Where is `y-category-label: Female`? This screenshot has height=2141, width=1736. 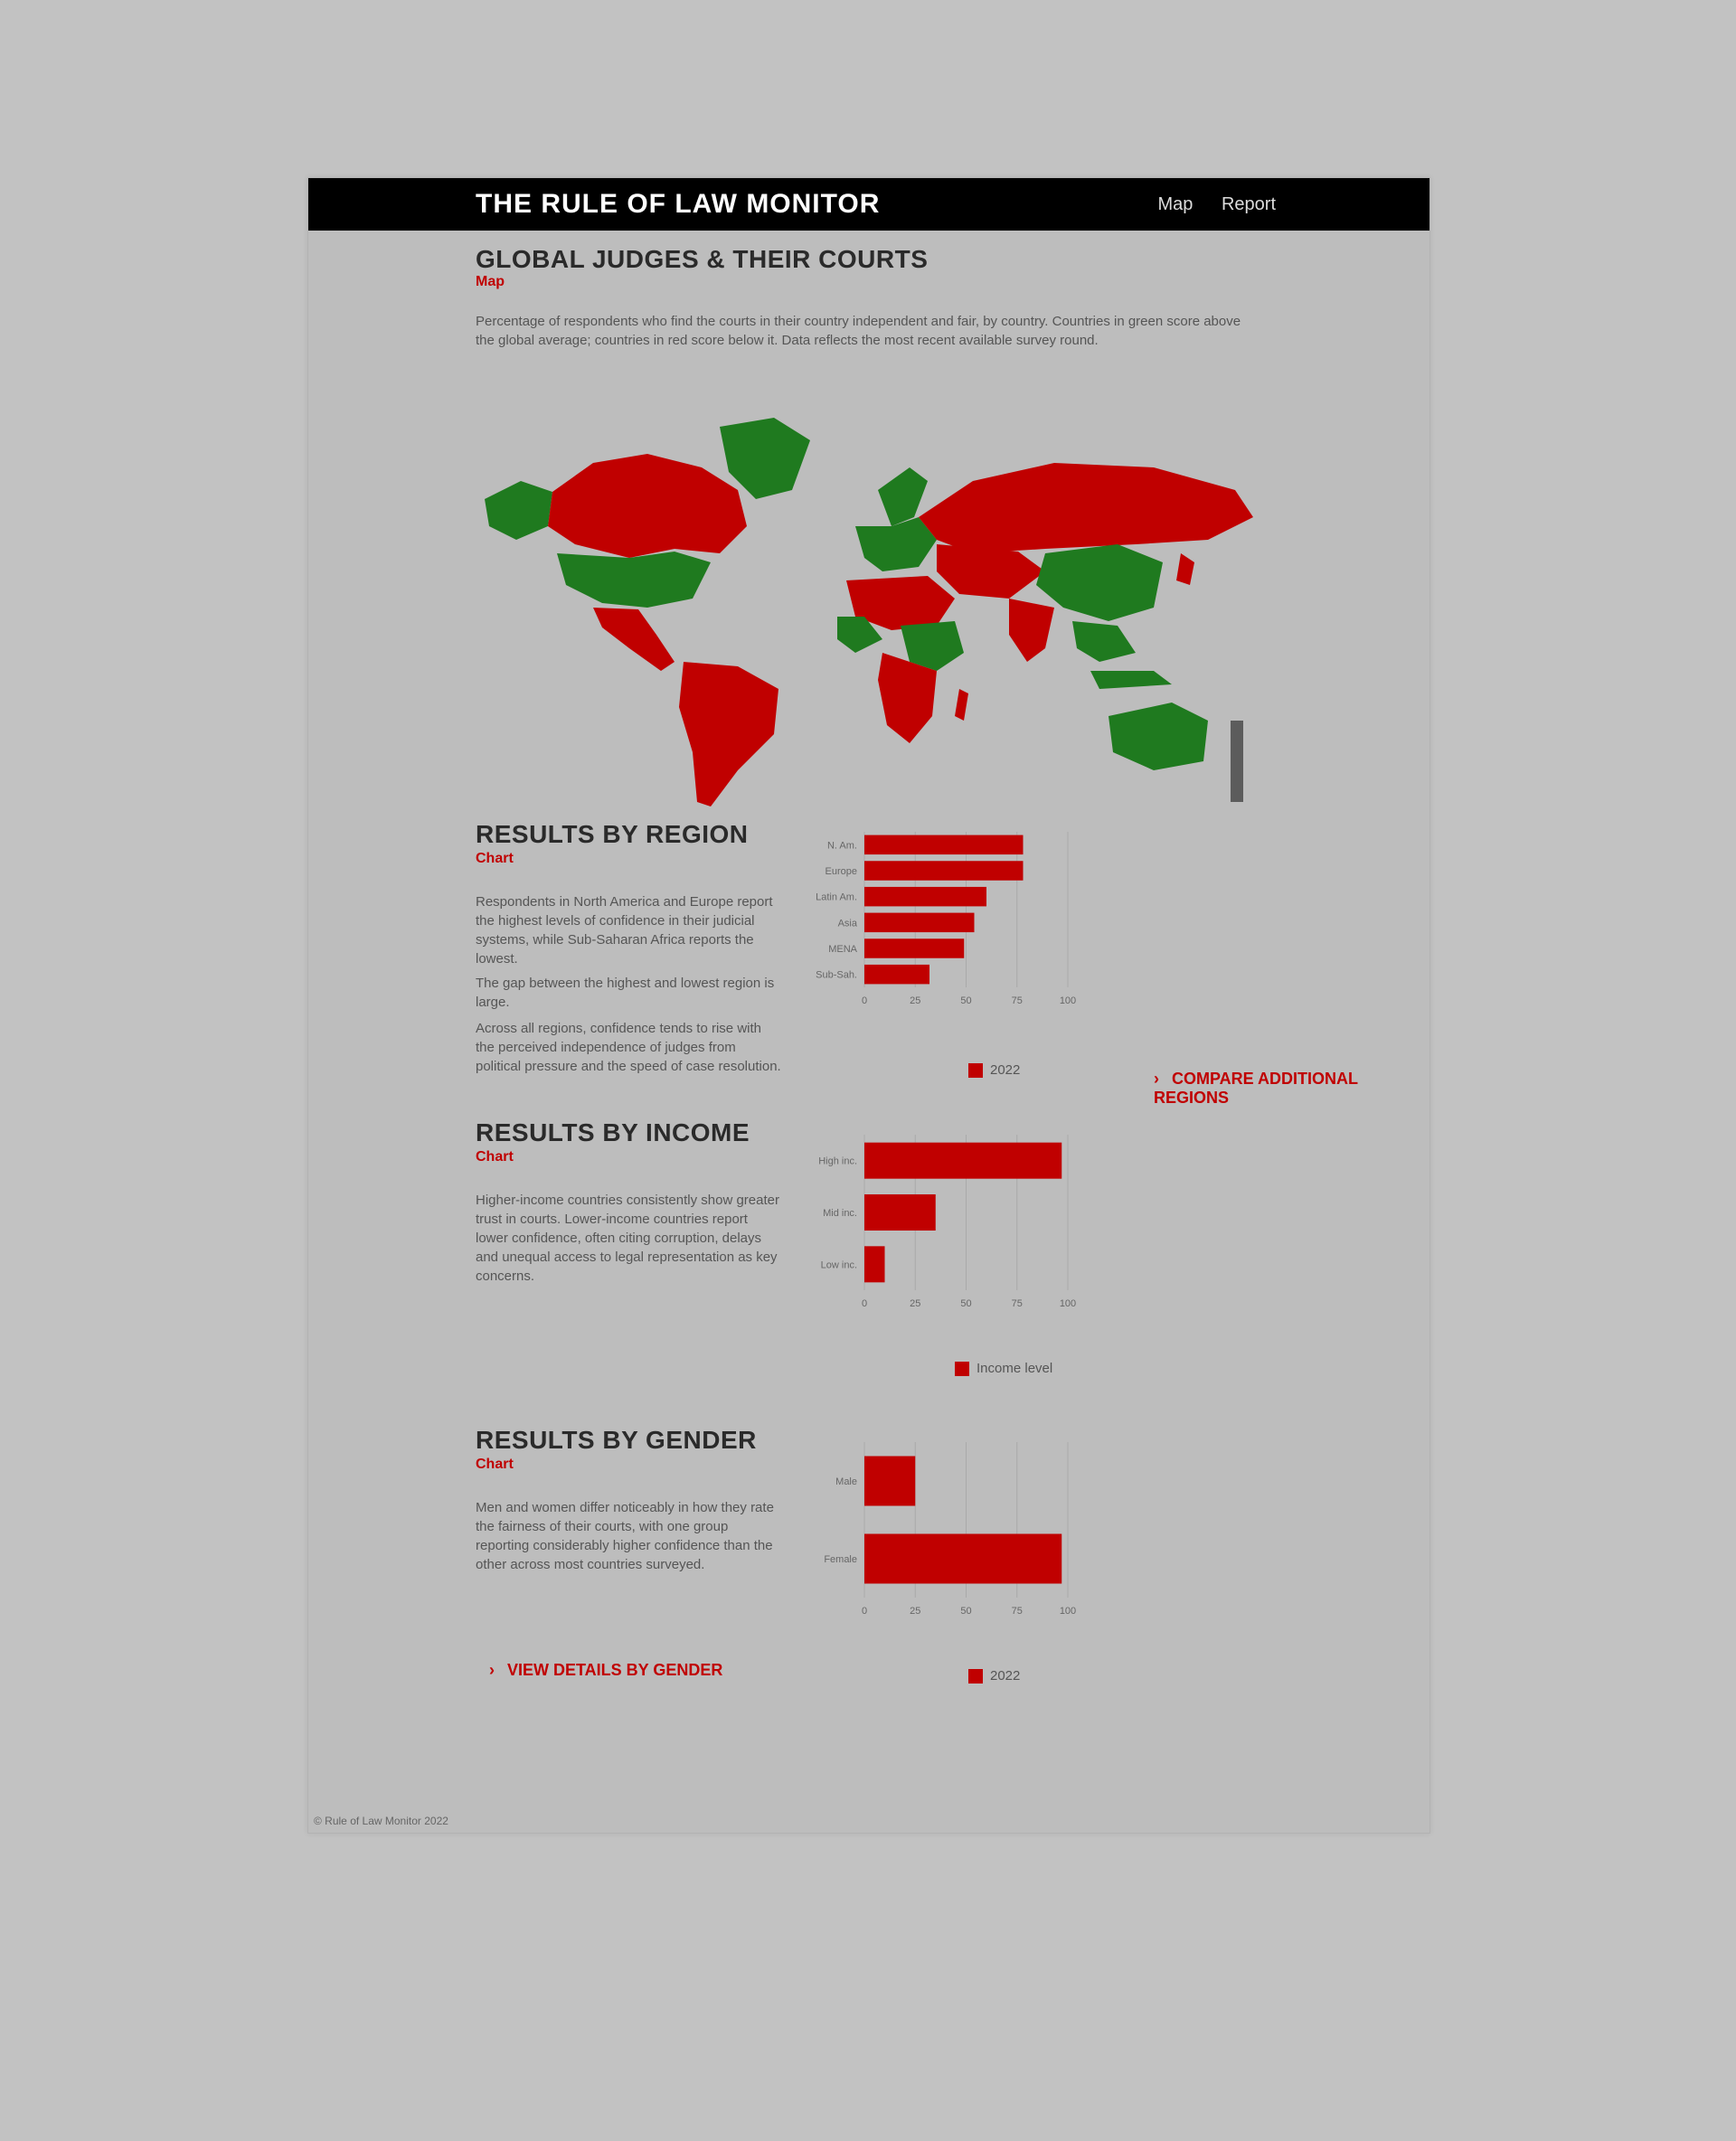 y-category-label: Female is located at coordinates (841, 1559).